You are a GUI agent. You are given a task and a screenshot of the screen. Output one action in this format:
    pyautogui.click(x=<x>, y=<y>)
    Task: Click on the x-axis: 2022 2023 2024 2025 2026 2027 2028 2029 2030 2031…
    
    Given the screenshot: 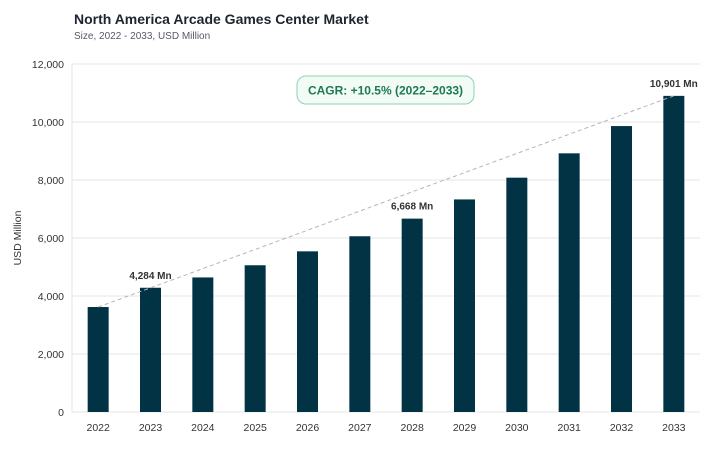 What is the action you would take?
    pyautogui.click(x=385, y=428)
    